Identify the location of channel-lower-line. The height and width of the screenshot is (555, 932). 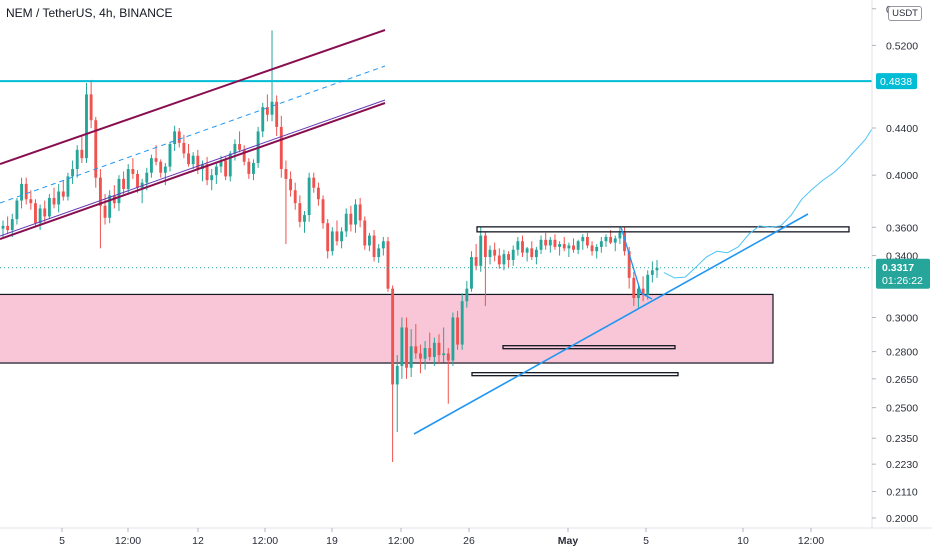
(193, 171).